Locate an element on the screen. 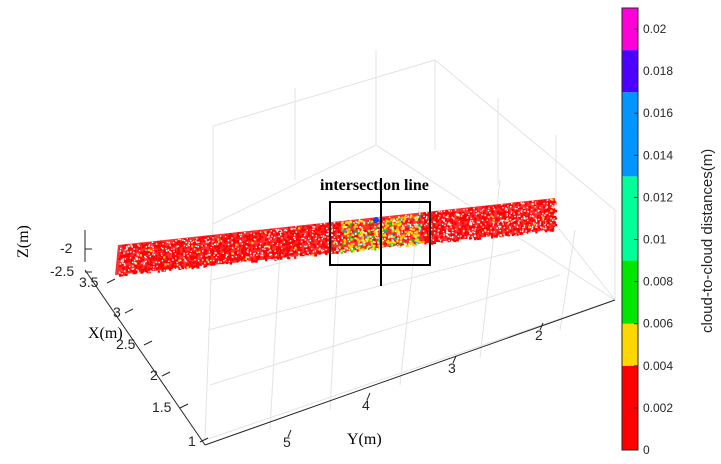 The width and height of the screenshot is (721, 464). y-axis-label: Y(m) is located at coordinates (364, 439).